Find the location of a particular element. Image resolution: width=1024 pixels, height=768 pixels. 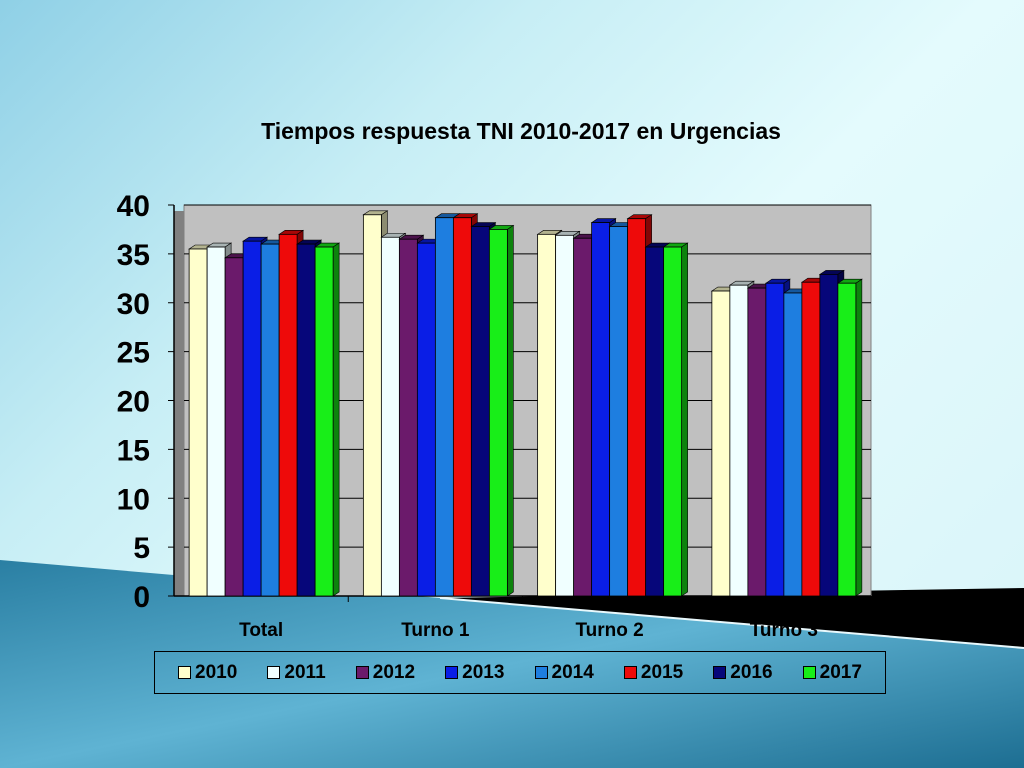

legend-item: 2016 is located at coordinates (743, 672).